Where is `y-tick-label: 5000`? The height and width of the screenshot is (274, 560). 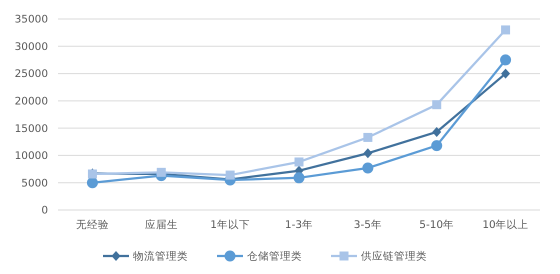
y-tick-label: 5000 is located at coordinates (34, 183).